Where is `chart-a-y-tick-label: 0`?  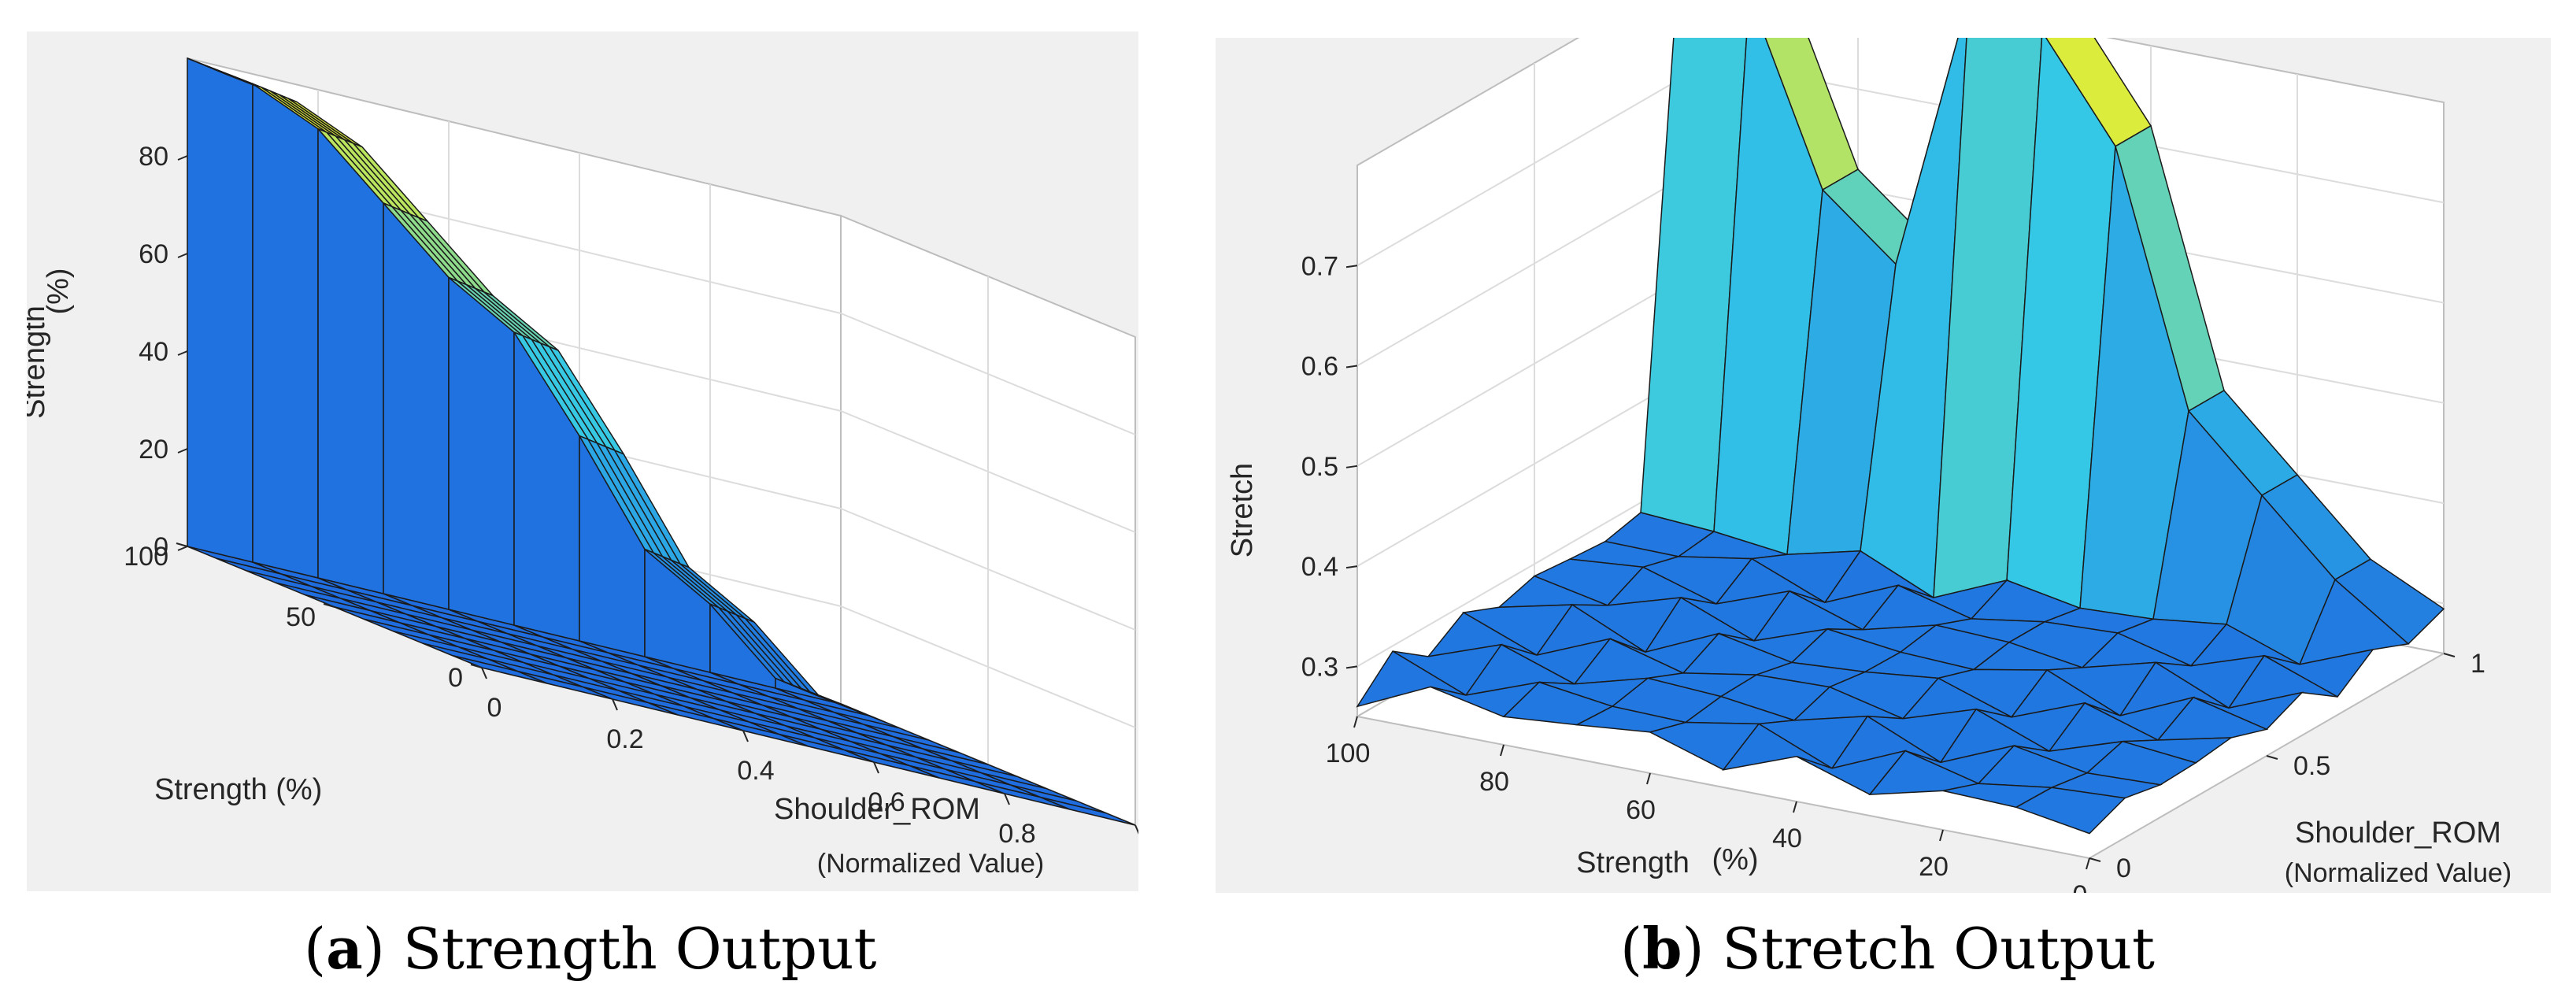
chart-a-y-tick-label: 0 is located at coordinates (455, 678).